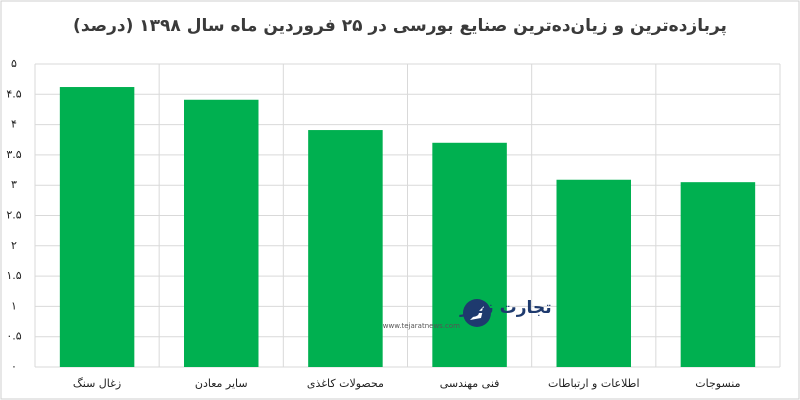 The image size is (800, 400). I want to click on x-tick-label: فنی مهندسی, so click(470, 383).